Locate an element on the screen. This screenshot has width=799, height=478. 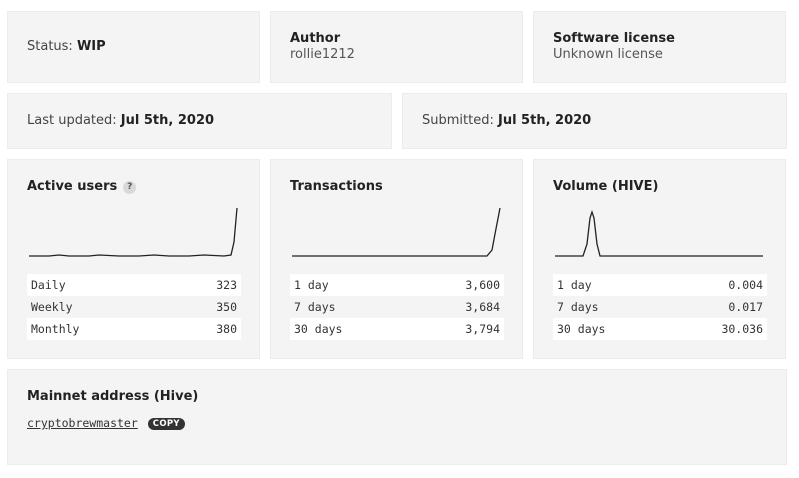
stat-value: 380 is located at coordinates (226, 329).